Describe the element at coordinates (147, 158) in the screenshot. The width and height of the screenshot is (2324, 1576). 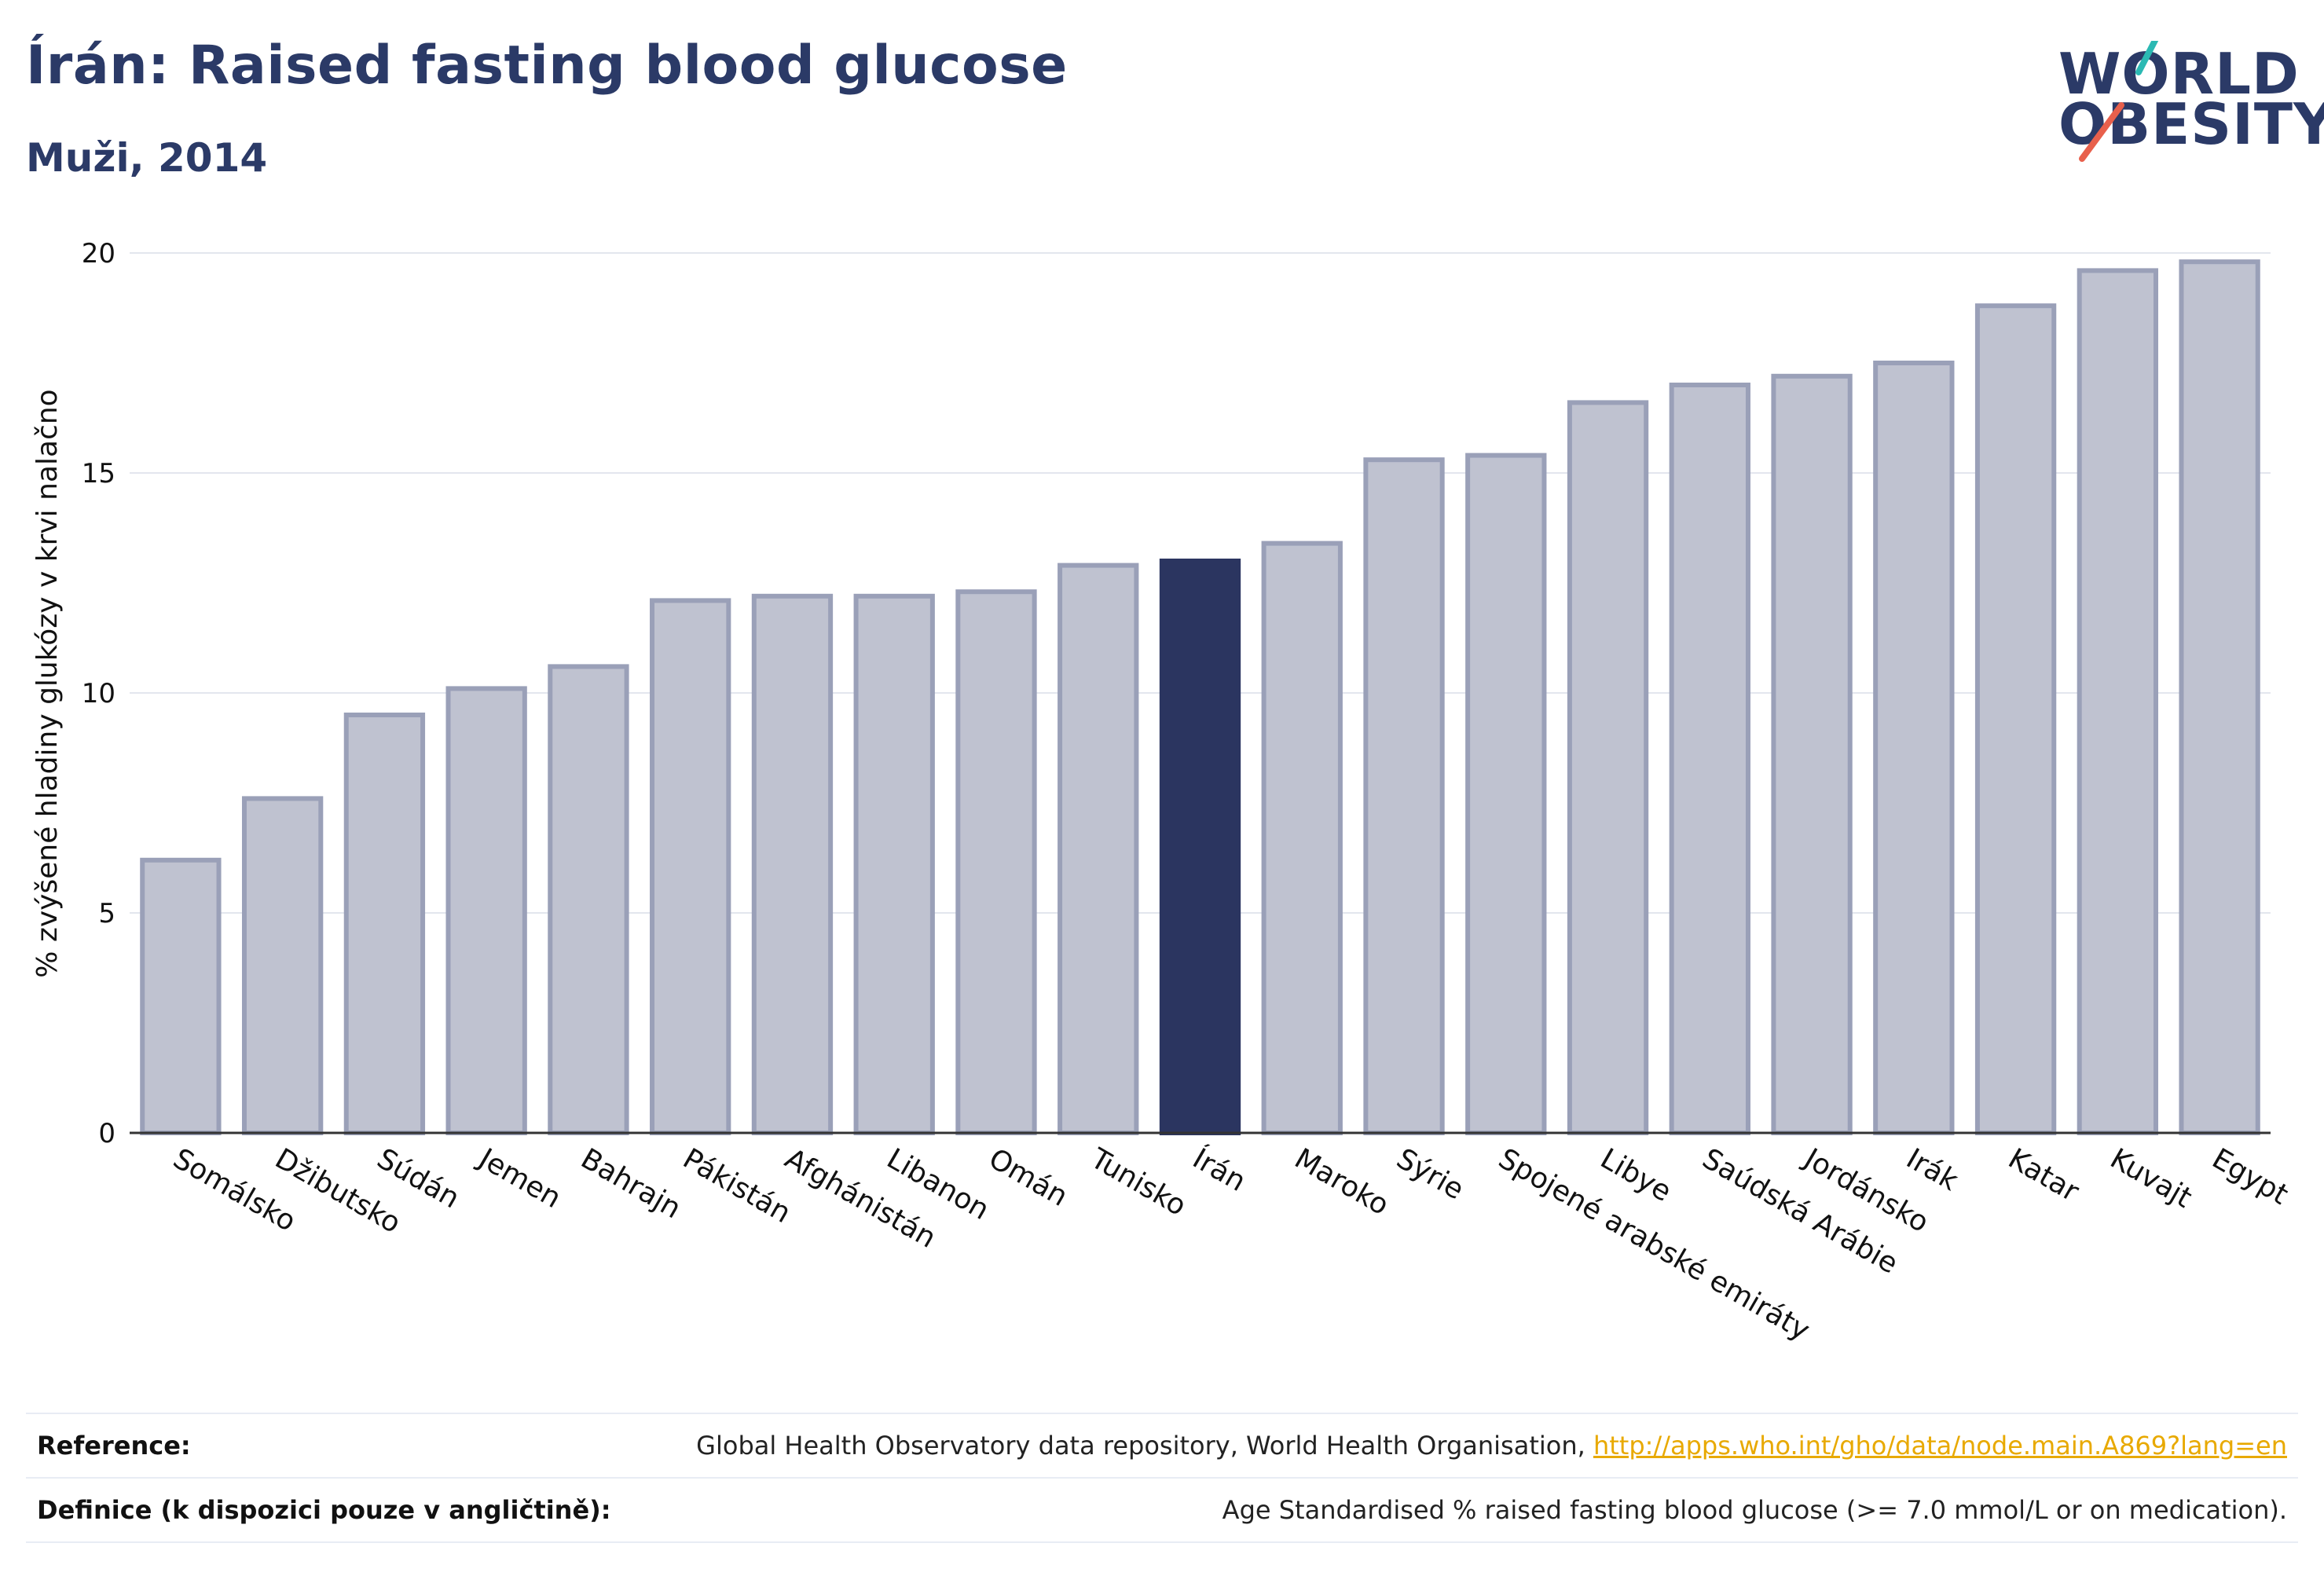
I see `chart-subtitle: Muži, 2014` at that location.